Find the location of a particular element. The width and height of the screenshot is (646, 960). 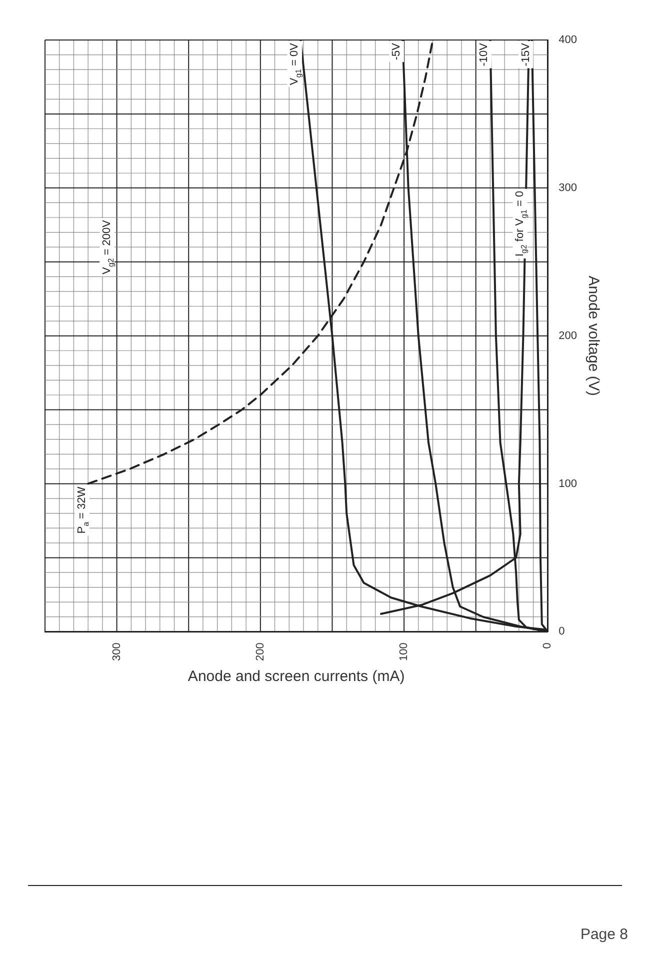

text: Page 8 is located at coordinates (604, 934).